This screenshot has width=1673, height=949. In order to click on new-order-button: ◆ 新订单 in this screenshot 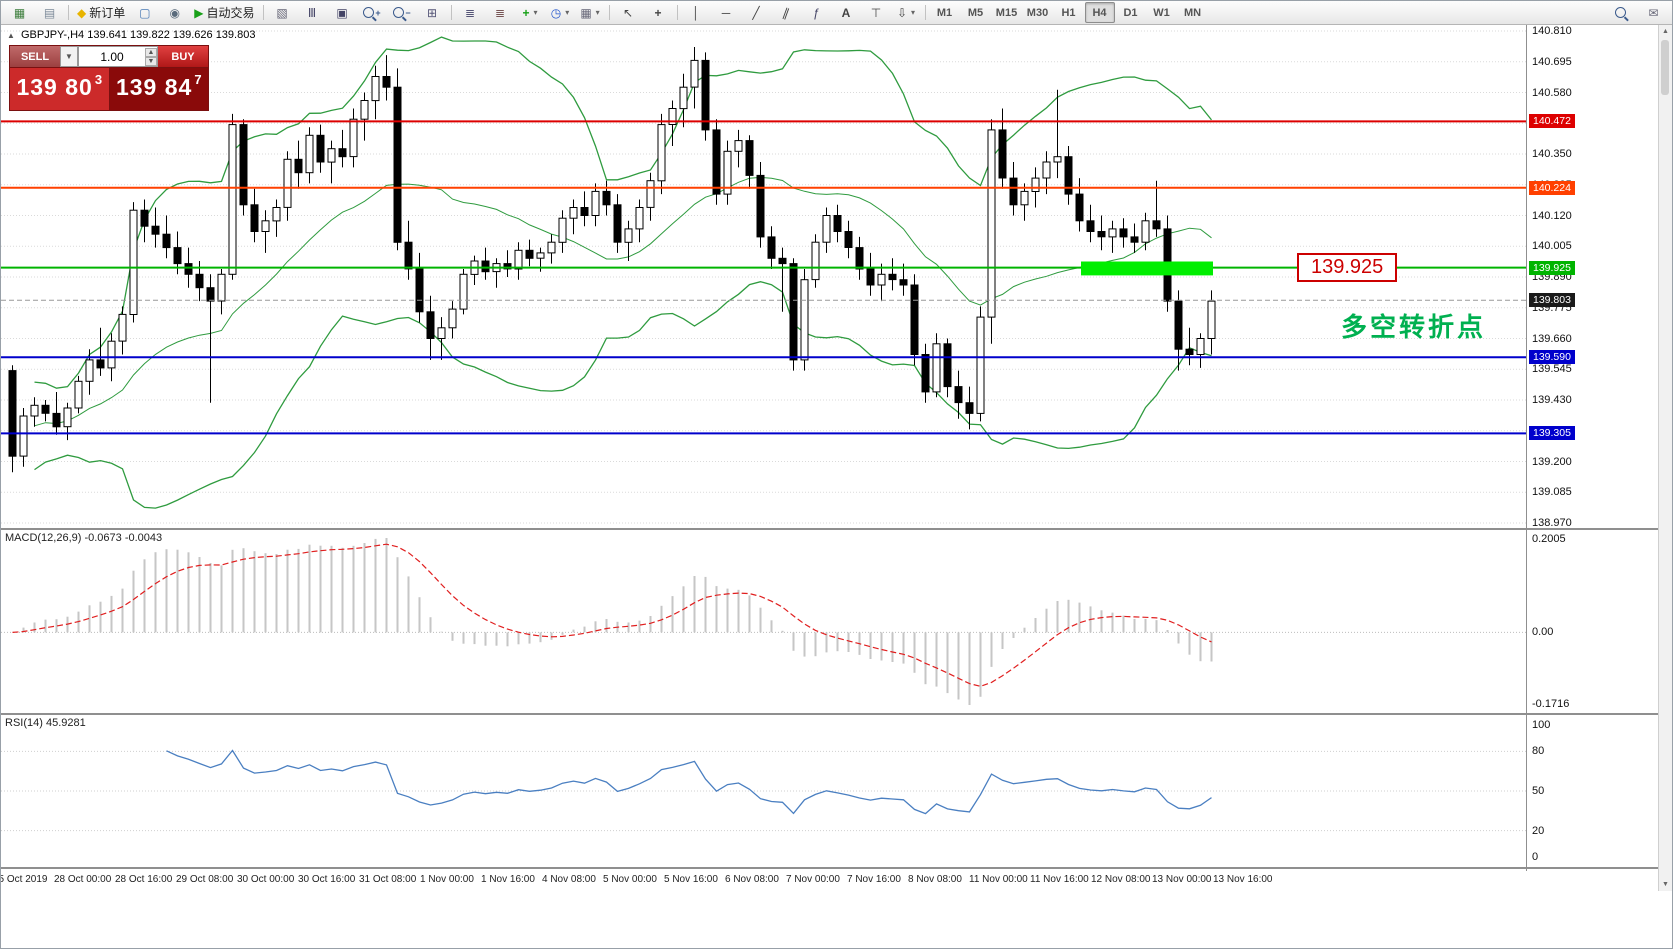, I will do `click(101, 13)`.